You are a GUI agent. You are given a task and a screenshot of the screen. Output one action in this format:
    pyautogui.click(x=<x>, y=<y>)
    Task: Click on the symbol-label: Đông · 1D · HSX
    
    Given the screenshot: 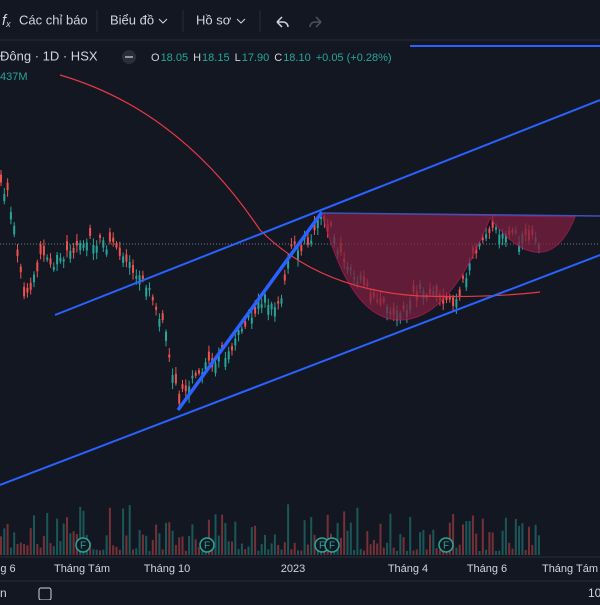 What is the action you would take?
    pyautogui.click(x=49, y=55)
    